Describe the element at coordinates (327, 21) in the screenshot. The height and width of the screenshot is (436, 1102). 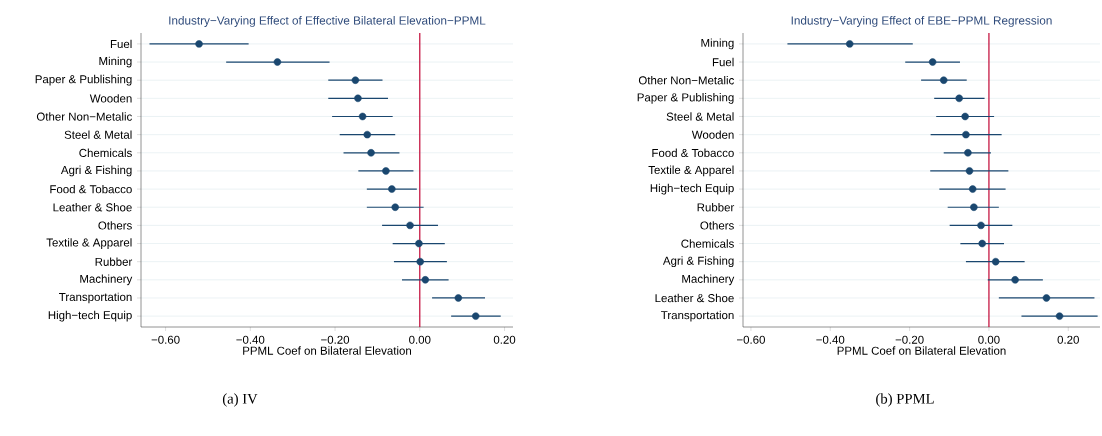
I see `chart-title: Industry−Varying Effect of Effective Bilateral Elevation−PPML` at that location.